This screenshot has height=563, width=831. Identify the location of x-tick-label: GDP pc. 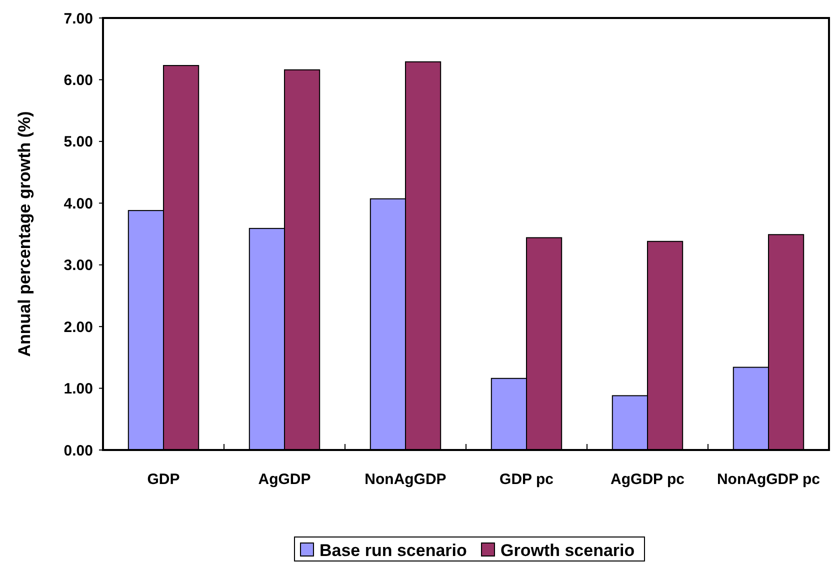
(527, 479).